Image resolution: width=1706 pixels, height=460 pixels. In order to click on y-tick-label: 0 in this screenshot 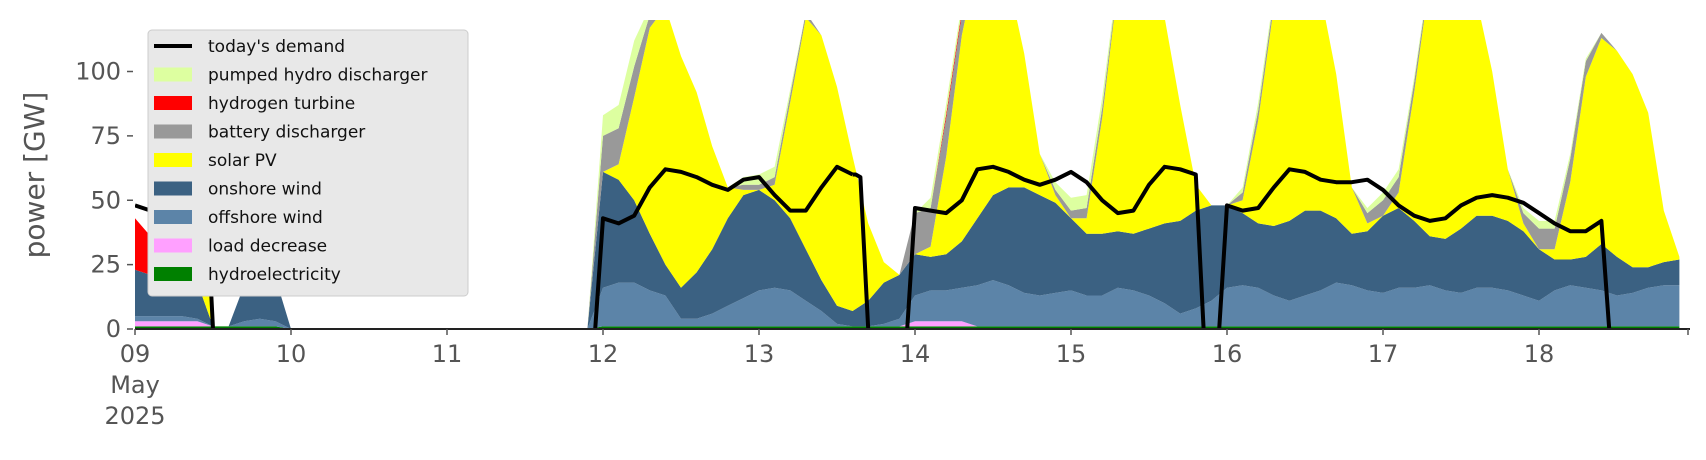, I will do `click(113, 329)`.